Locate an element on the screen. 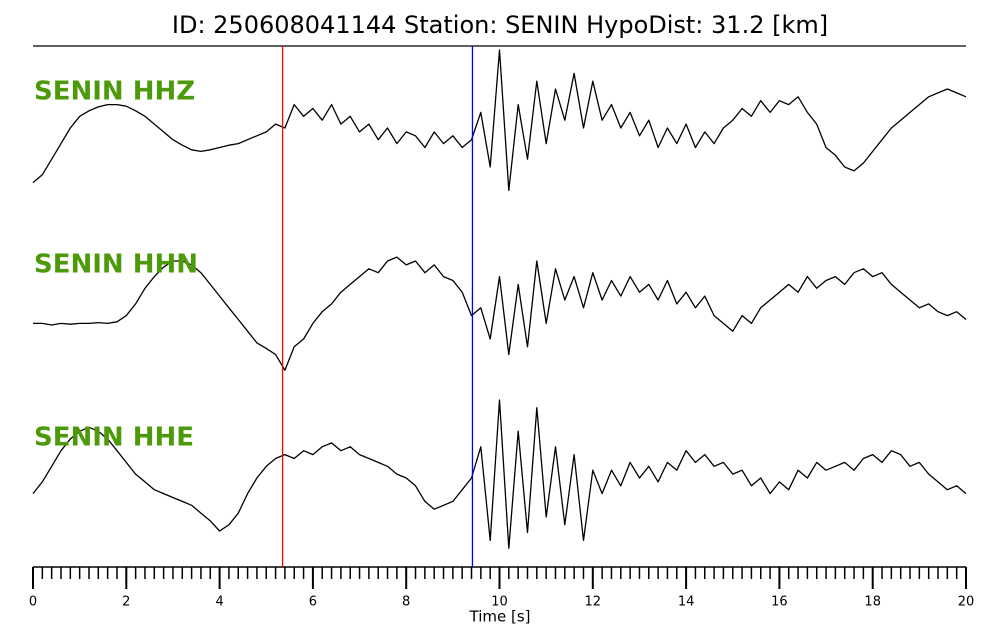 This screenshot has height=640, width=1000. x-tick-label: 2 is located at coordinates (126, 602).